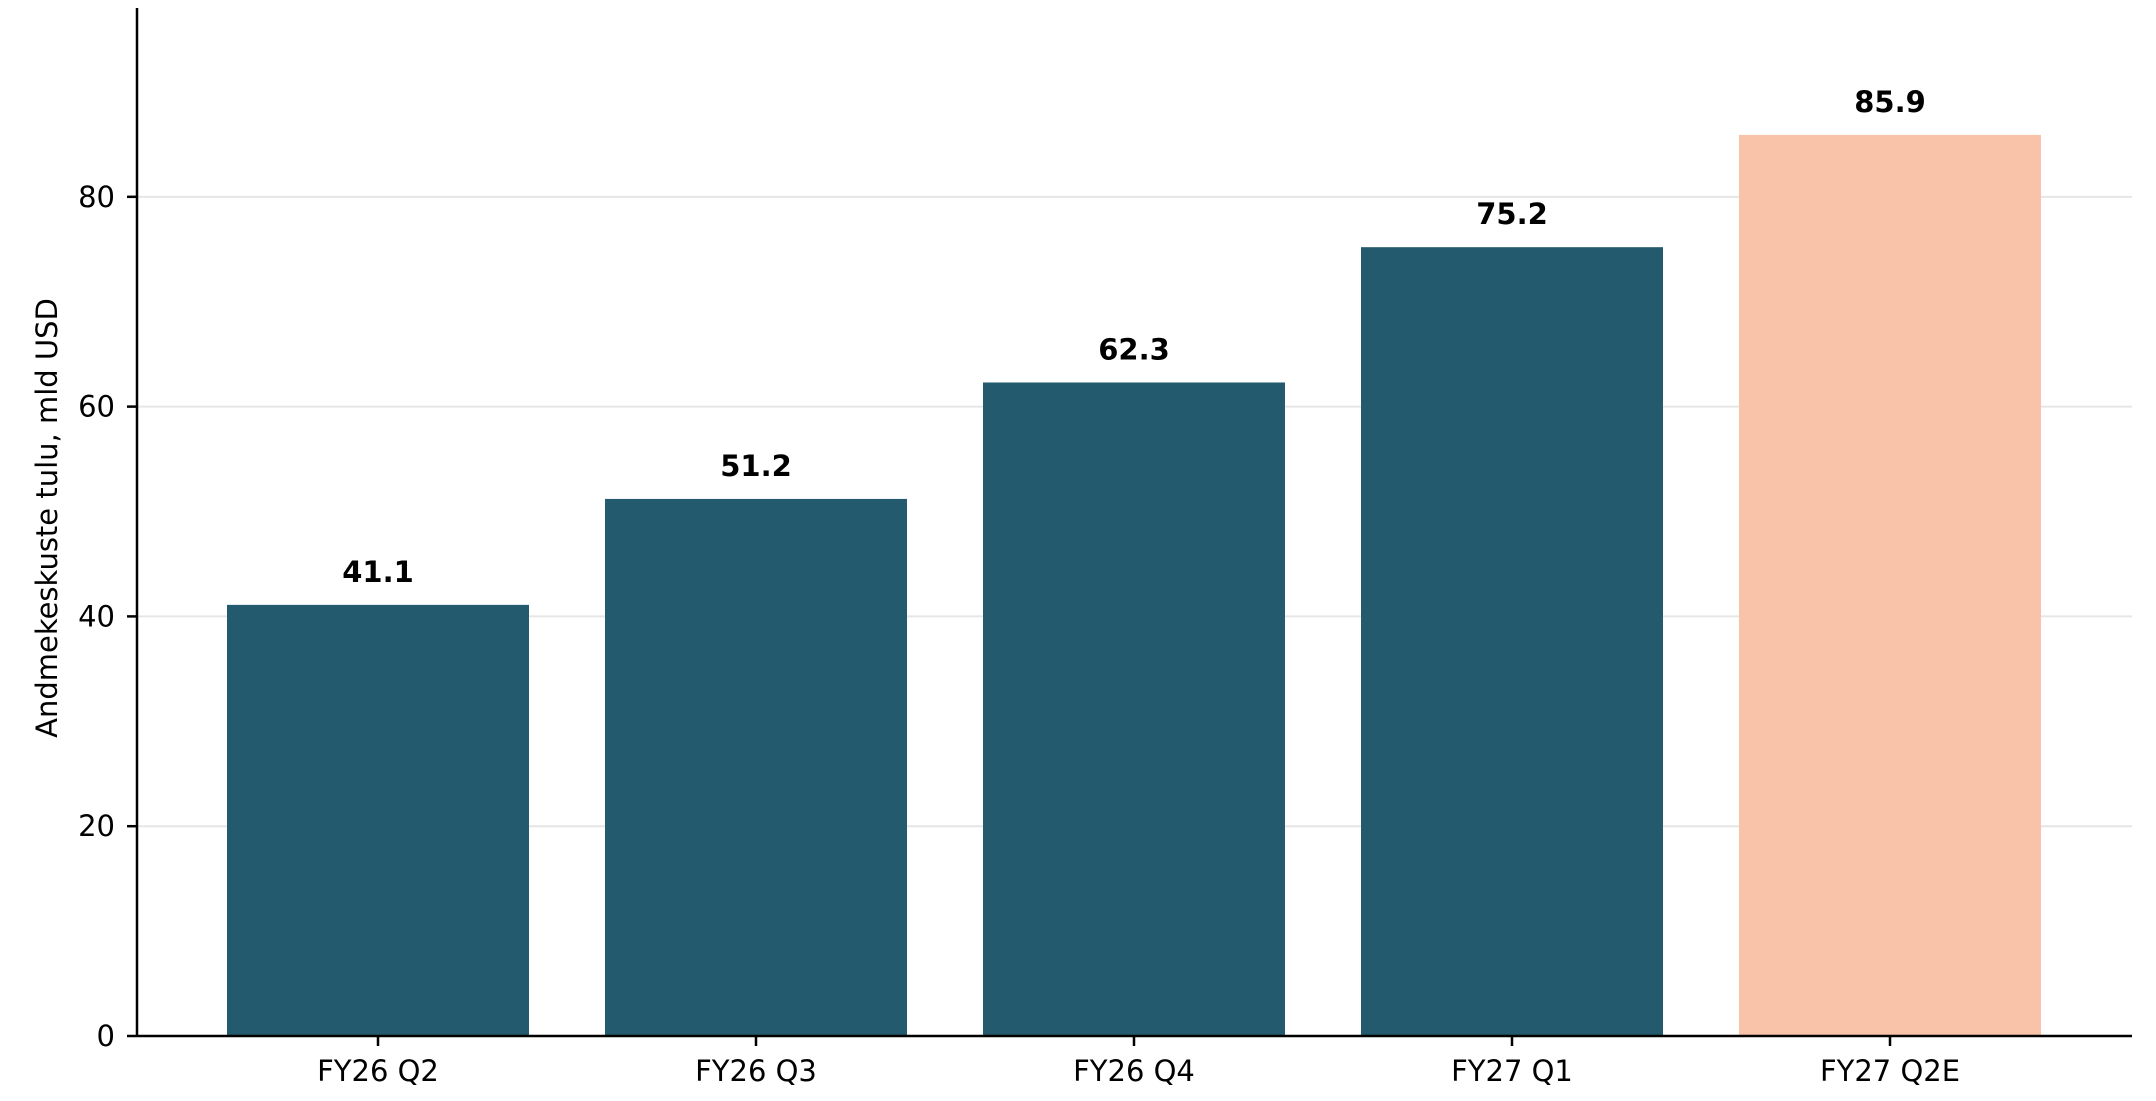 This screenshot has height=1101, width=2156. I want to click on y-tick-label: 0, so click(106, 1036).